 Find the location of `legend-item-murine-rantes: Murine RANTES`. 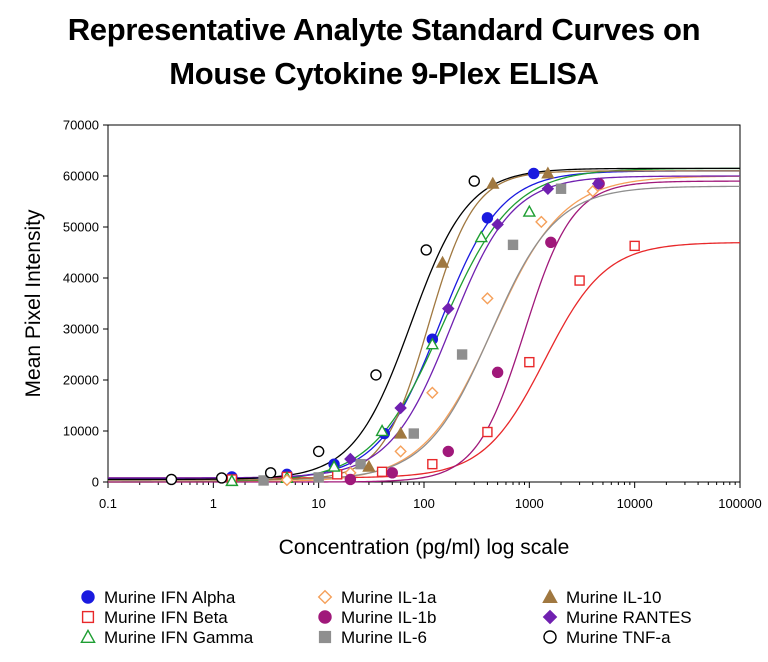

legend-item-murine-rantes: Murine RANTES is located at coordinates (617, 617).